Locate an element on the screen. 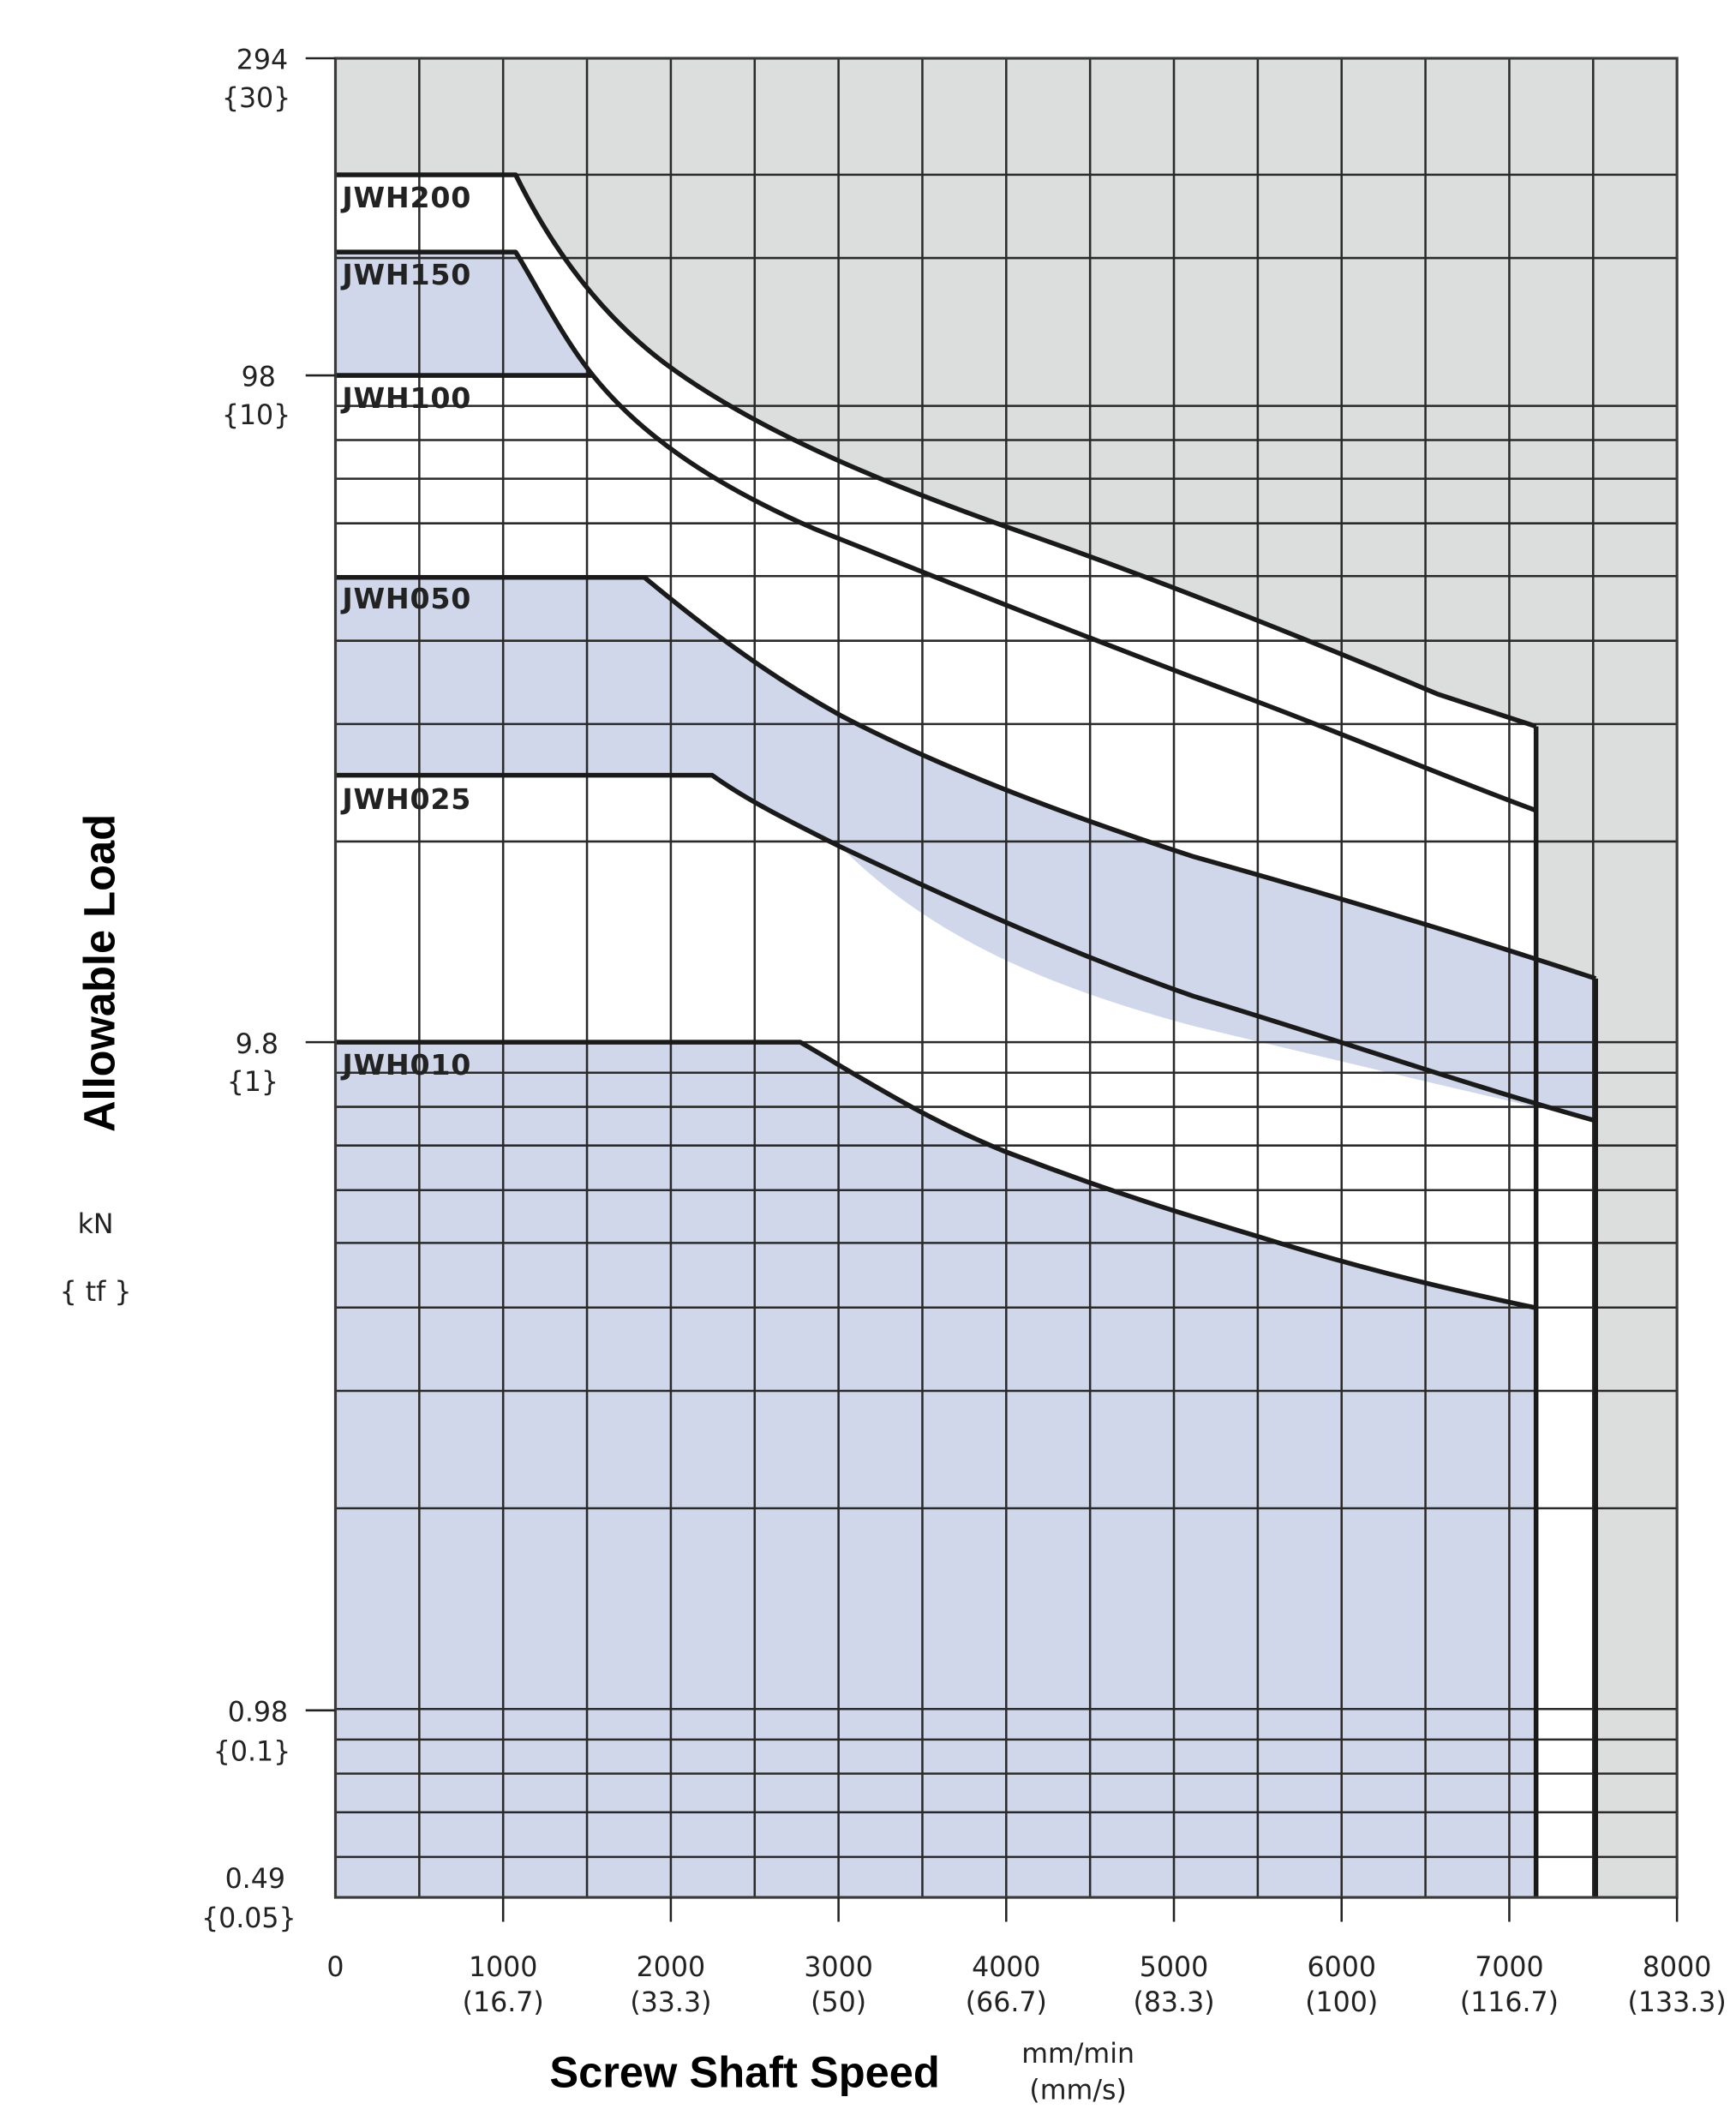  x-tick-2000: 2000 is located at coordinates (671, 1967).